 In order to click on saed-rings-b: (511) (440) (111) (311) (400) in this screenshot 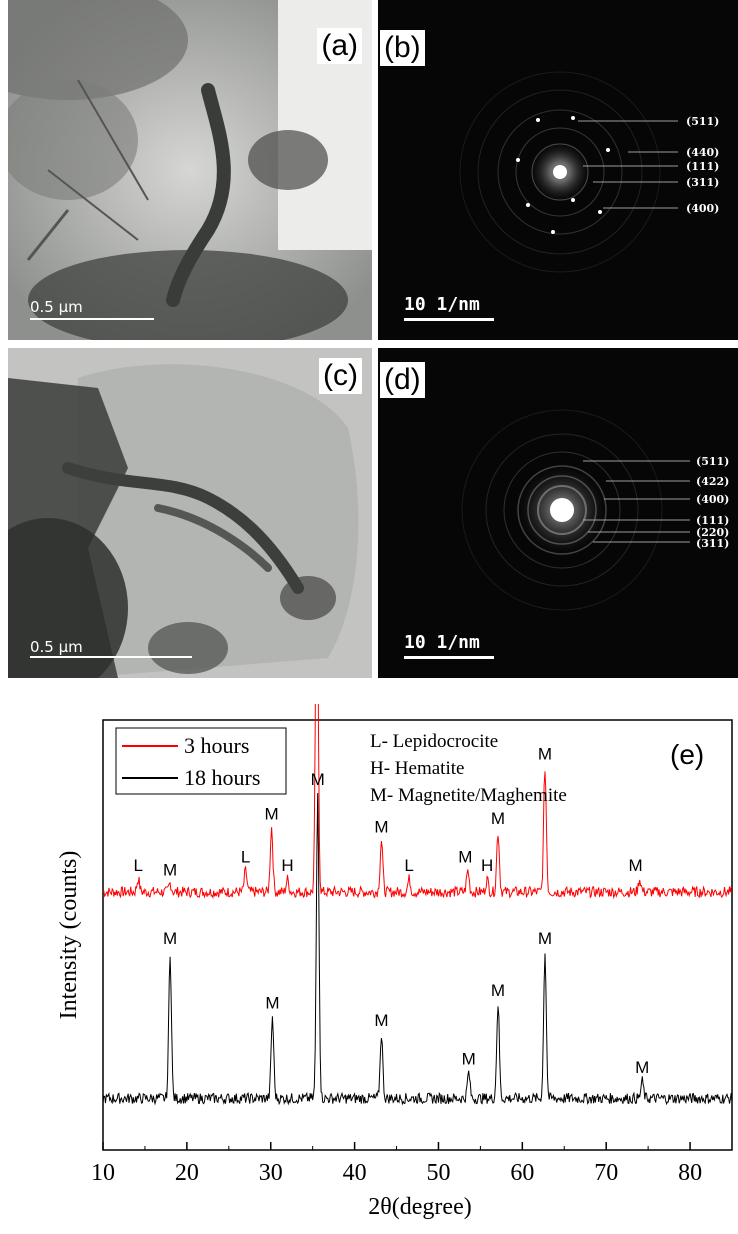, I will do `click(589, 172)`.